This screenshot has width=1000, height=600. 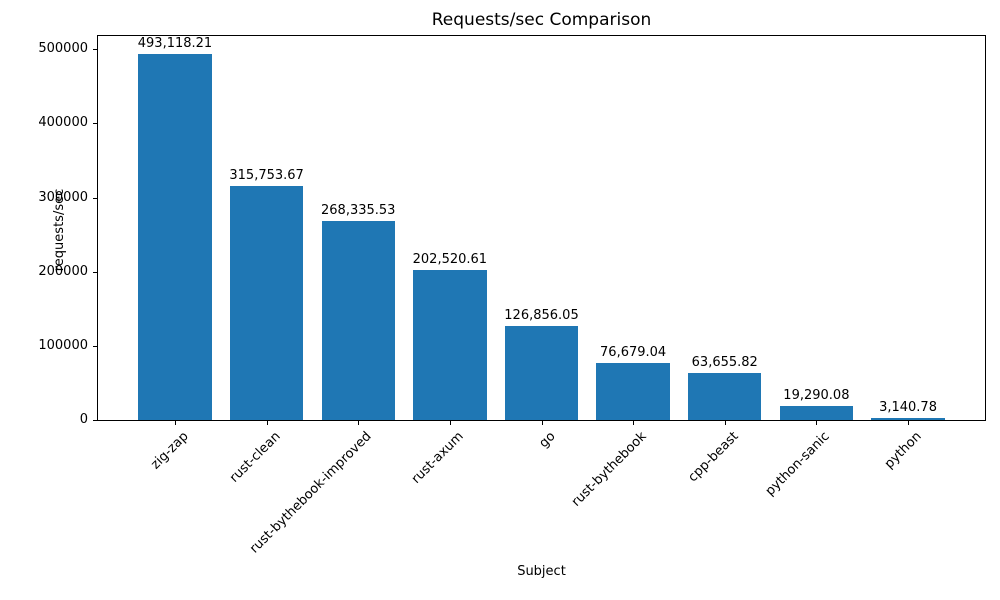 I want to click on y-tick-label: 500000, so click(x=63, y=49).